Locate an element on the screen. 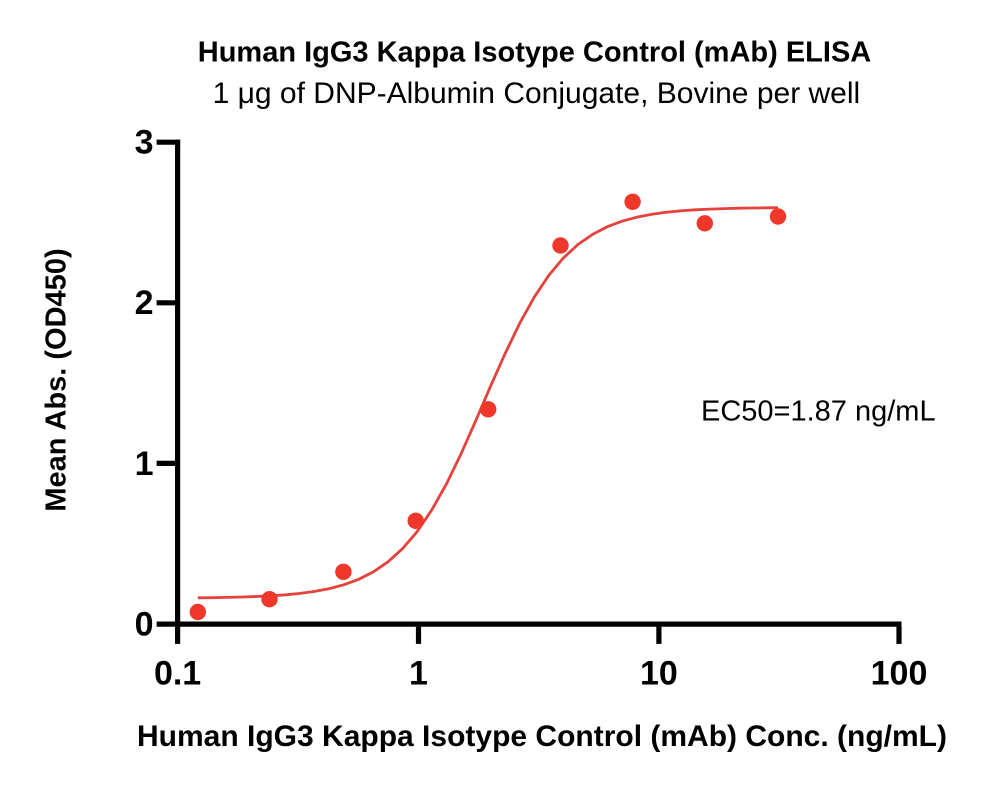 This screenshot has height=788, width=1000. svg-text: 0.1 is located at coordinates (177, 674).